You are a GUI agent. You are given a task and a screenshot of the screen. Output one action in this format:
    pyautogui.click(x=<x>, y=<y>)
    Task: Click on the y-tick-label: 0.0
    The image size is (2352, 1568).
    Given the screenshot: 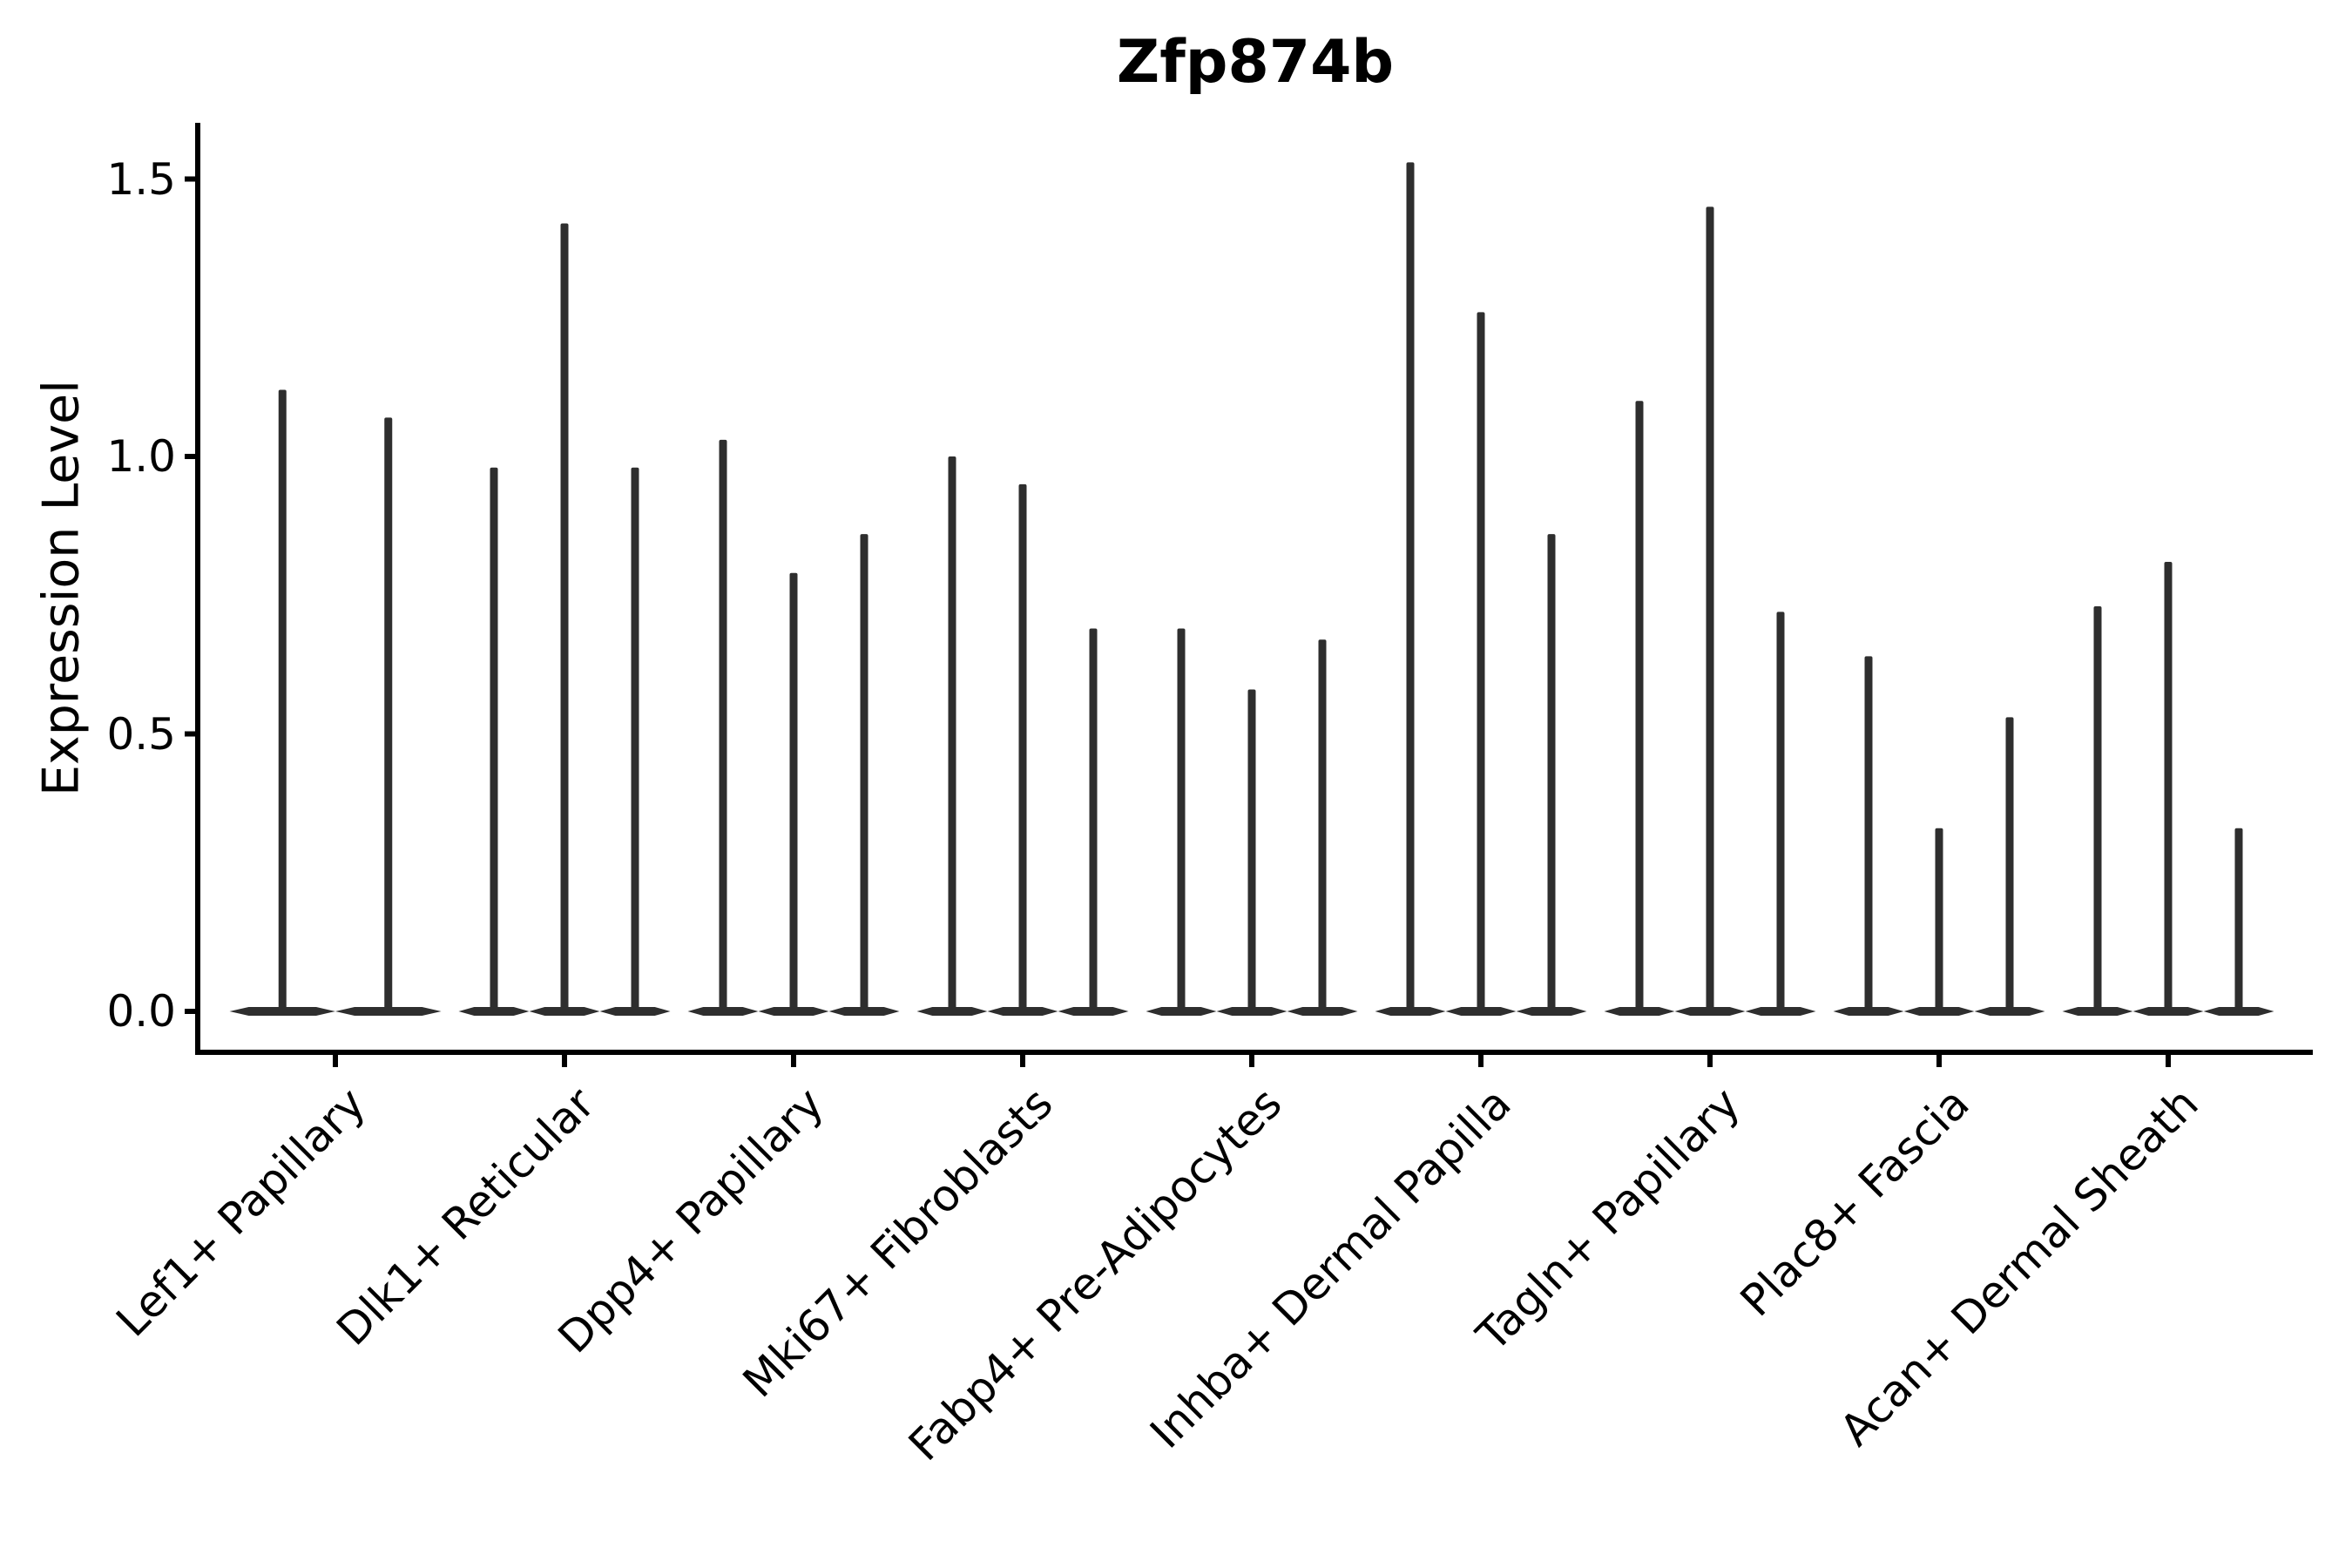 What is the action you would take?
    pyautogui.click(x=141, y=1012)
    